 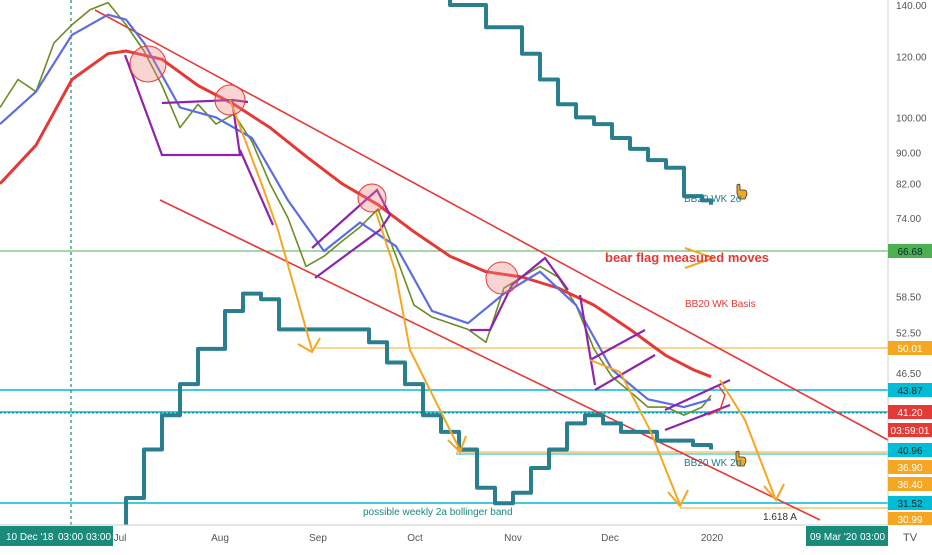 What do you see at coordinates (220, 538) in the screenshot?
I see `x-tick-1: Aug` at bounding box center [220, 538].